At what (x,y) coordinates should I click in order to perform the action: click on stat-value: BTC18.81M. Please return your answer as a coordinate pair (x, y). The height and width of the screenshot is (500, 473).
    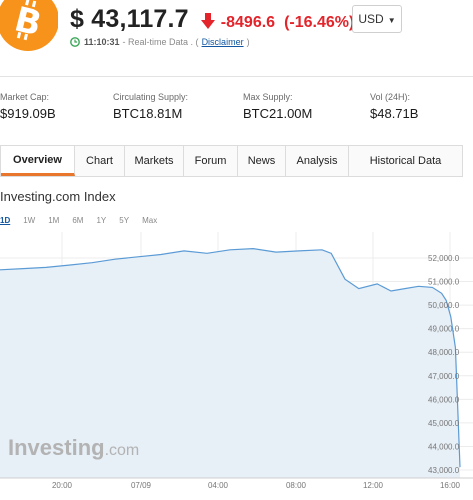
    Looking at the image, I should click on (148, 113).